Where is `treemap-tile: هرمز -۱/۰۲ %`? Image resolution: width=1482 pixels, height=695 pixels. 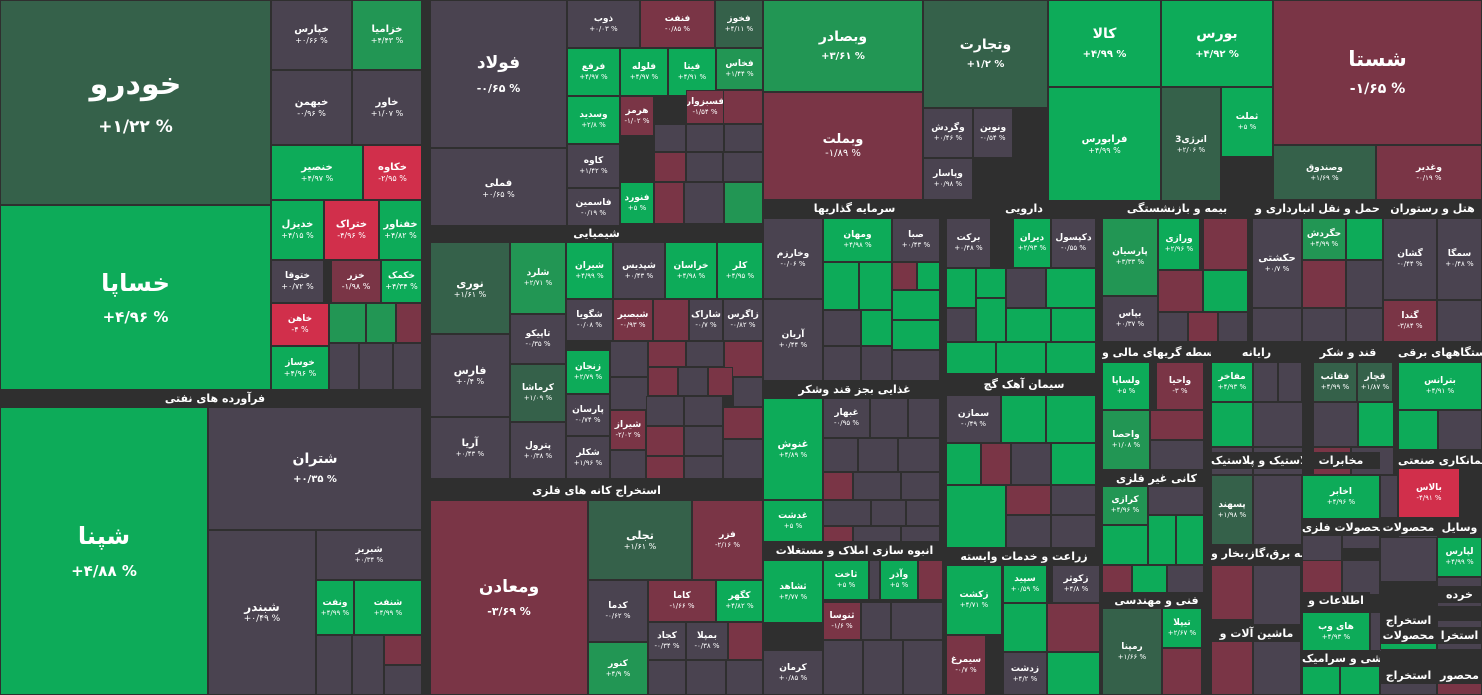
treemap-tile: هرمز -۱/۰۲ % is located at coordinates (637, 116).